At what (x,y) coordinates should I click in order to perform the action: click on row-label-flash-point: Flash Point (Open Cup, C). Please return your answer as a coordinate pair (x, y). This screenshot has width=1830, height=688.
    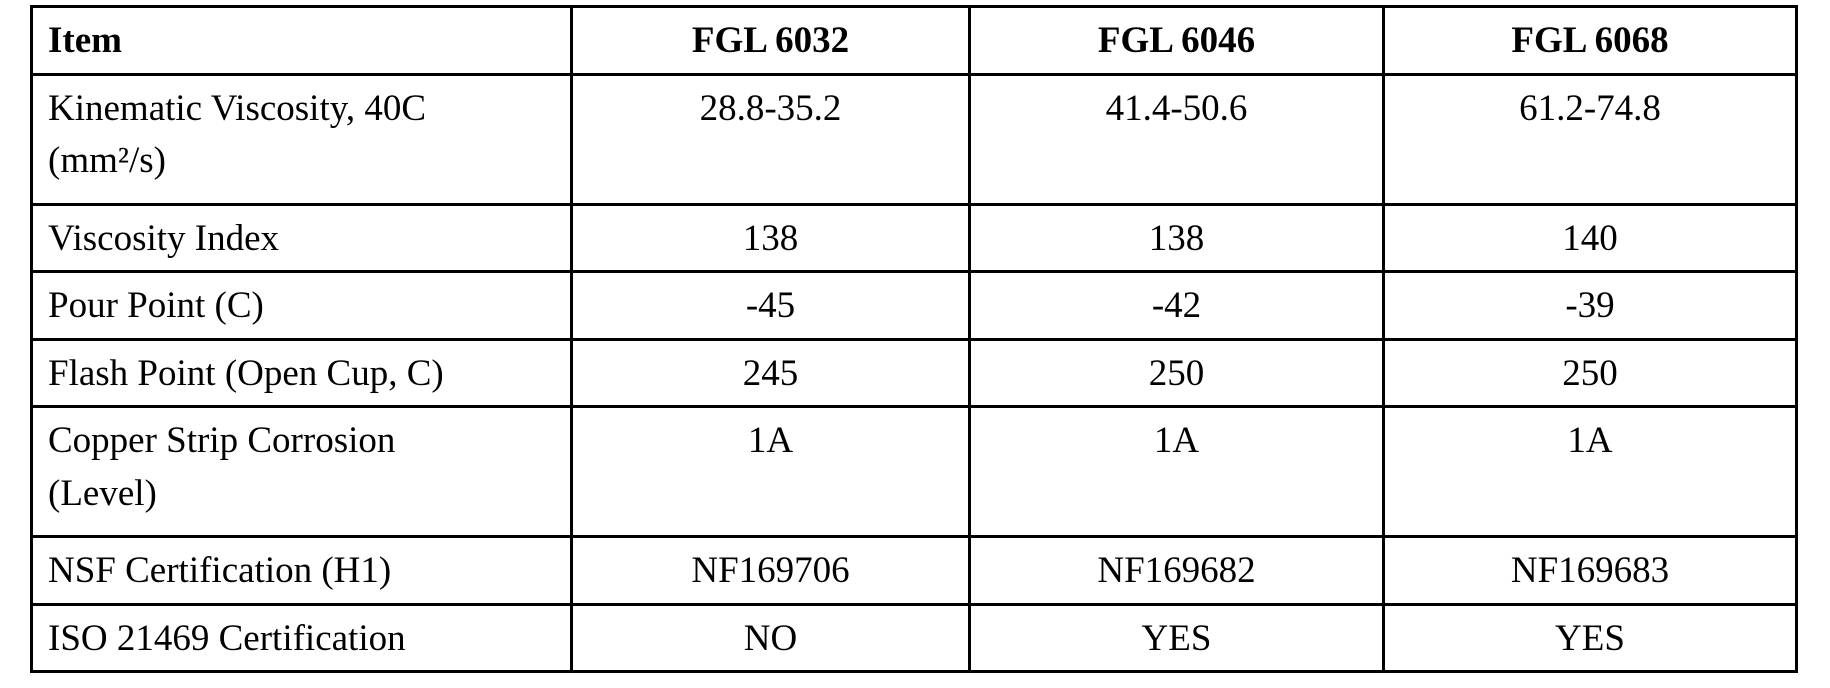
    Looking at the image, I should click on (301, 373).